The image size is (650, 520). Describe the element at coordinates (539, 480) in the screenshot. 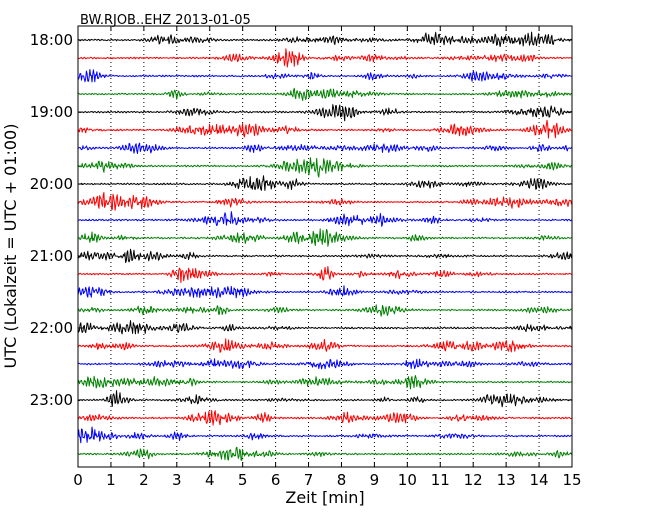

I see `x-tick-label: 14` at that location.